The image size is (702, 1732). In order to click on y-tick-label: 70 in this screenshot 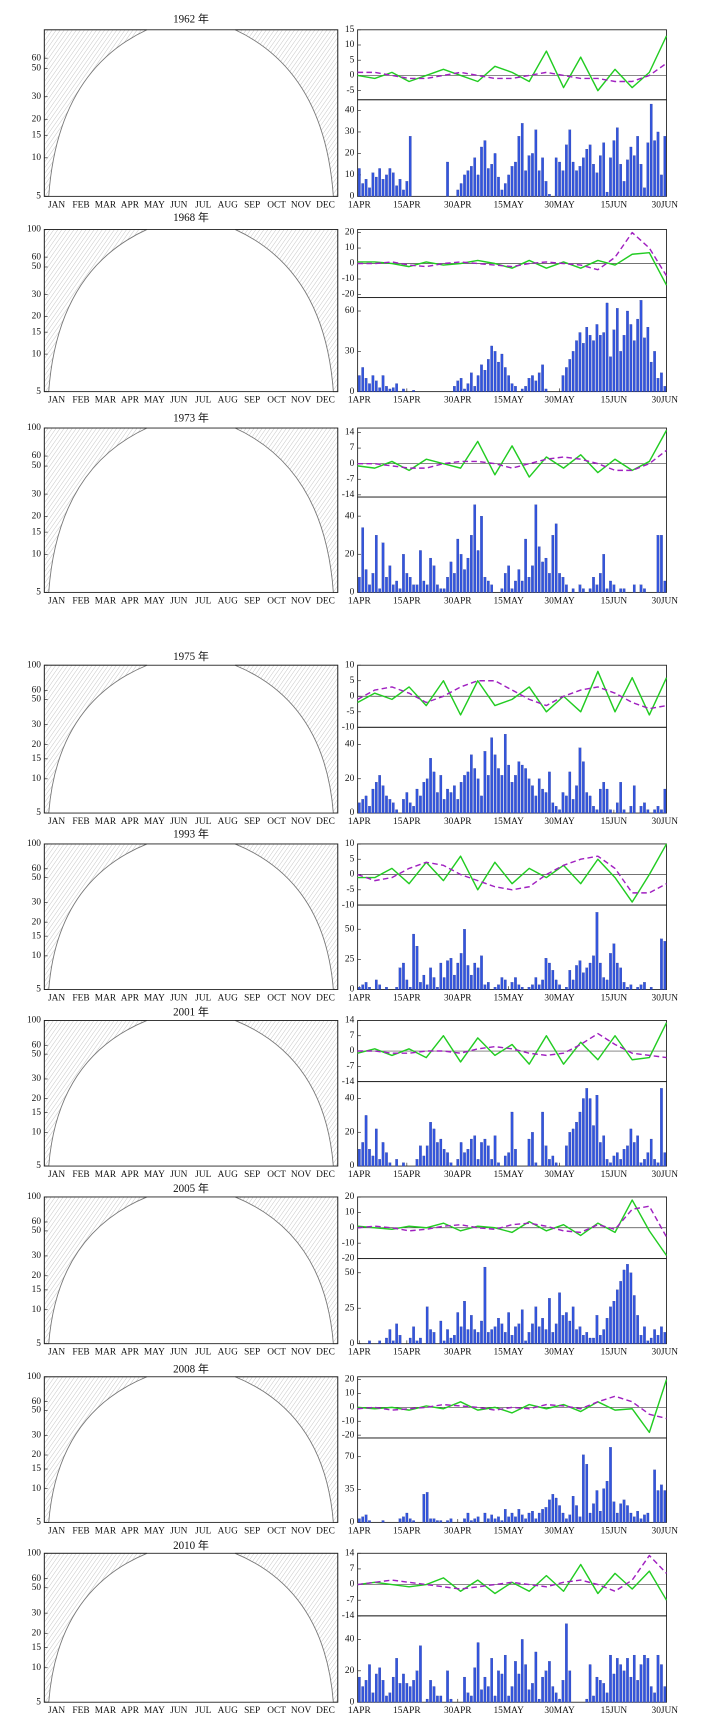, I will do `click(350, 1457)`.